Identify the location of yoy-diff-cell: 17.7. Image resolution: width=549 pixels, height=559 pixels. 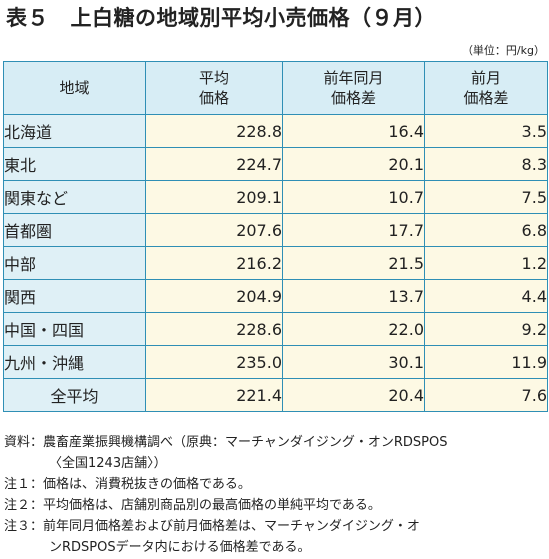
(353, 230).